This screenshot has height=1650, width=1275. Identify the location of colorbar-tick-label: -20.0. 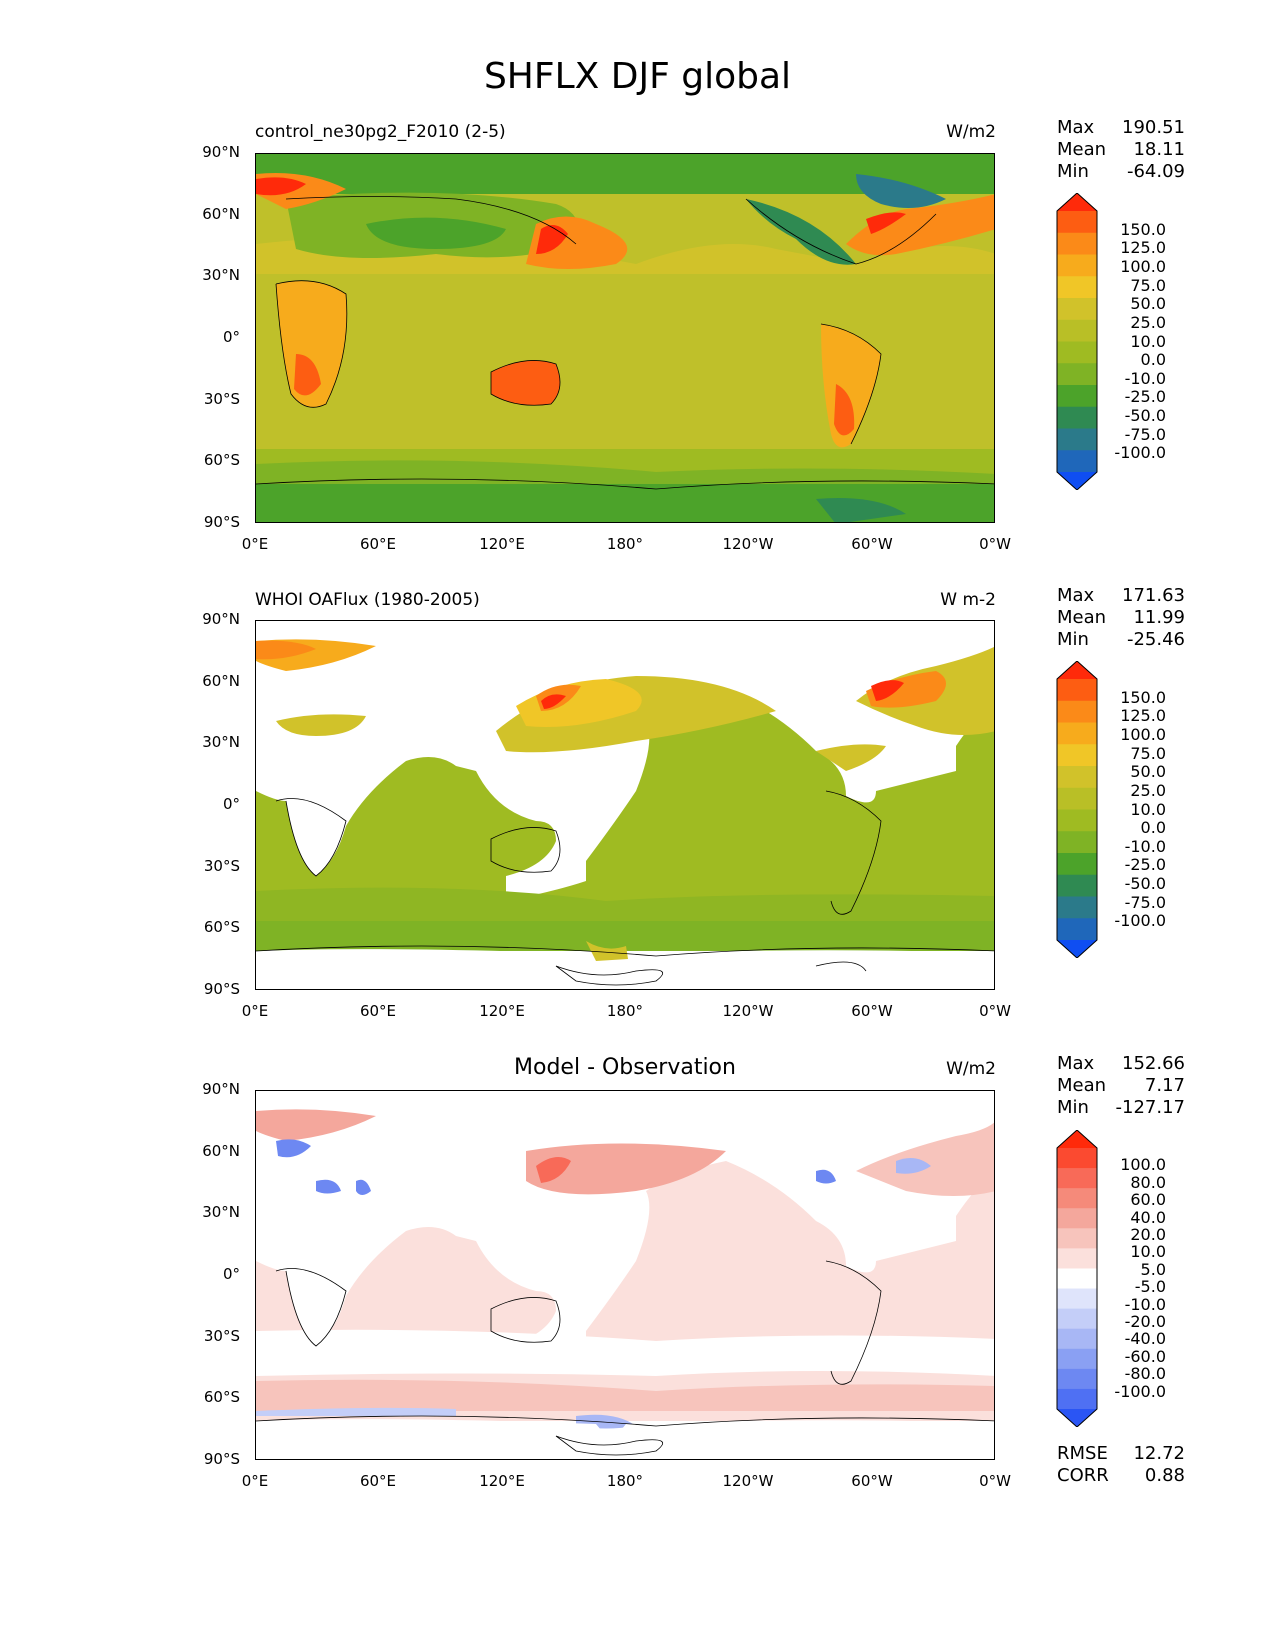
(1145, 1321).